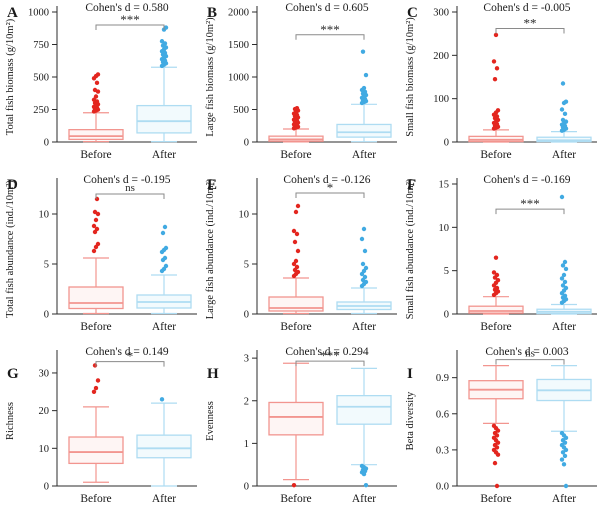 The image size is (600, 516). Describe the element at coordinates (130, 356) in the screenshot. I see `significance-label: *` at that location.